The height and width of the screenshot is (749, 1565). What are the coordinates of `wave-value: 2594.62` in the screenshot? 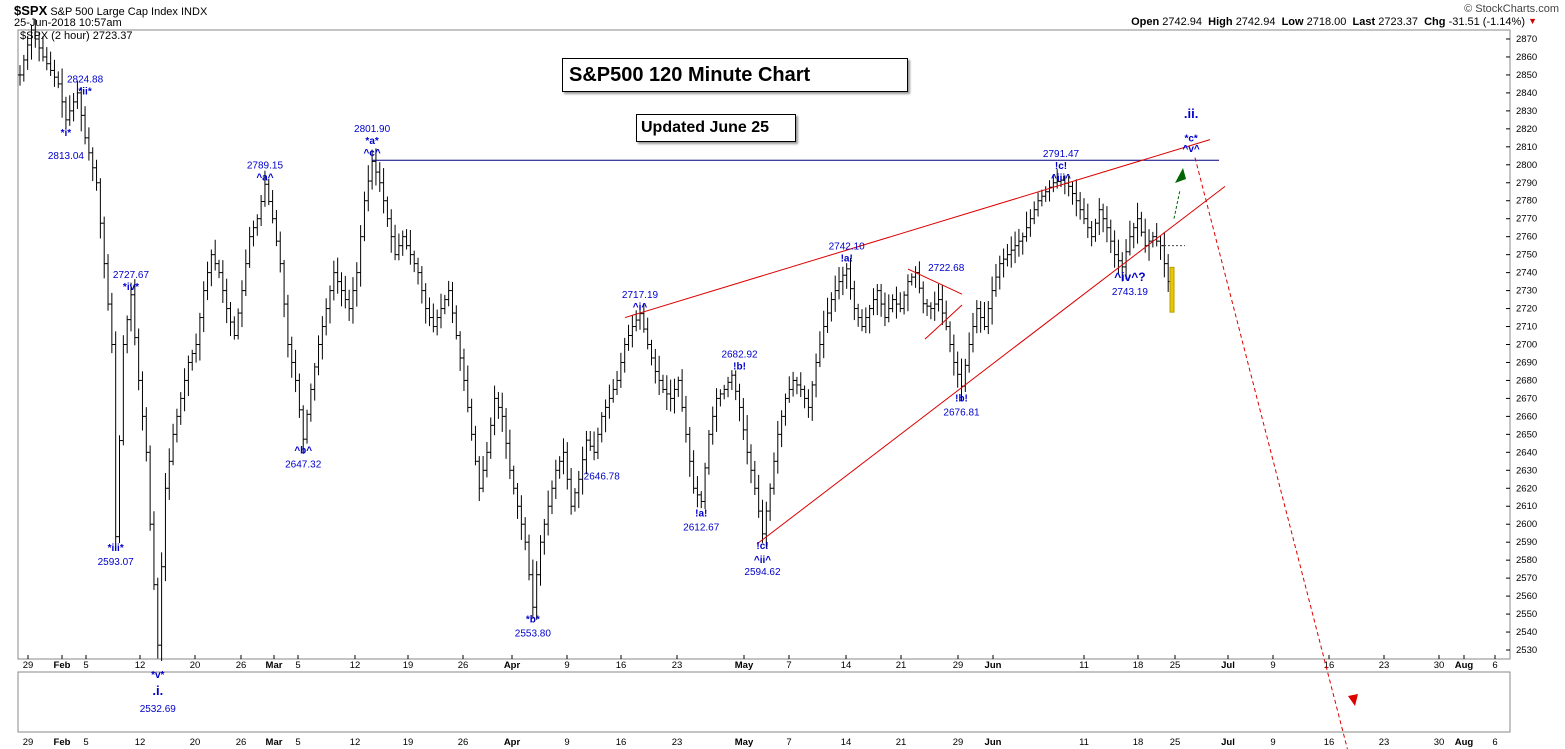 It's located at (762, 572).